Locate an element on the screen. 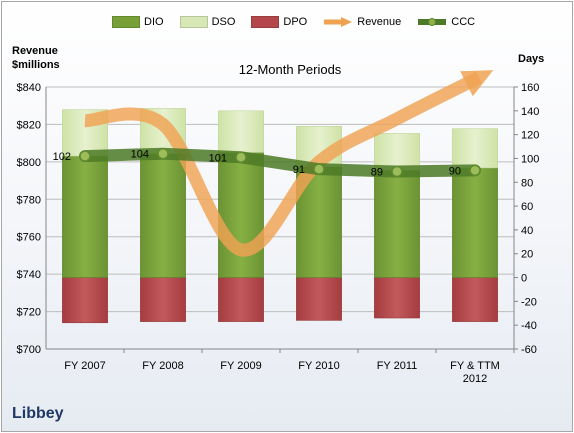  y-left-tick-label: $740 is located at coordinates (29, 275).